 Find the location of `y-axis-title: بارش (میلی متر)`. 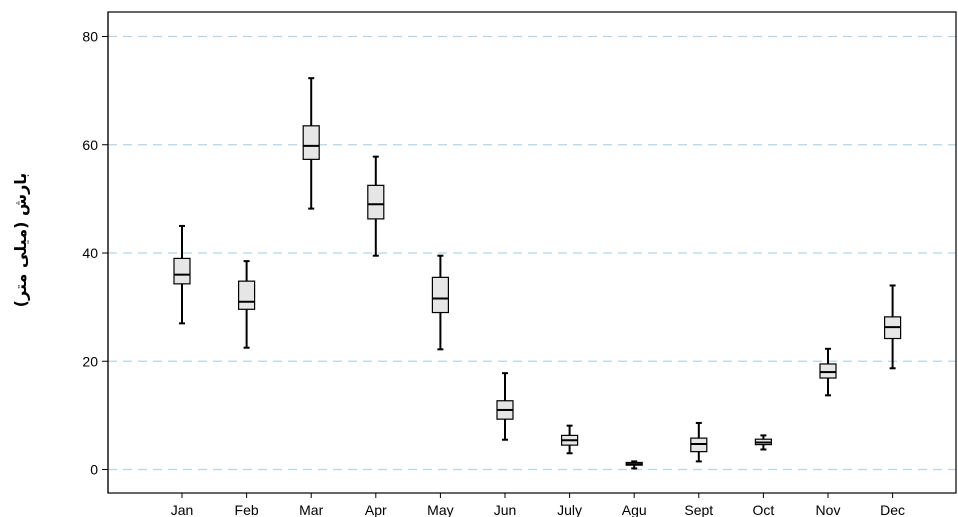

y-axis-title: بارش (میلی متر) is located at coordinates (20, 240).